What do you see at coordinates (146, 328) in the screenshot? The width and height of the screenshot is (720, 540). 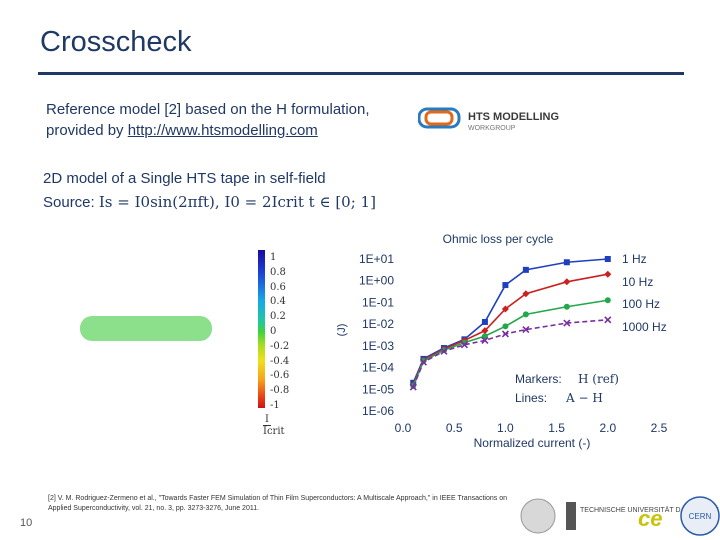 I see `green-highlight-shape` at bounding box center [146, 328].